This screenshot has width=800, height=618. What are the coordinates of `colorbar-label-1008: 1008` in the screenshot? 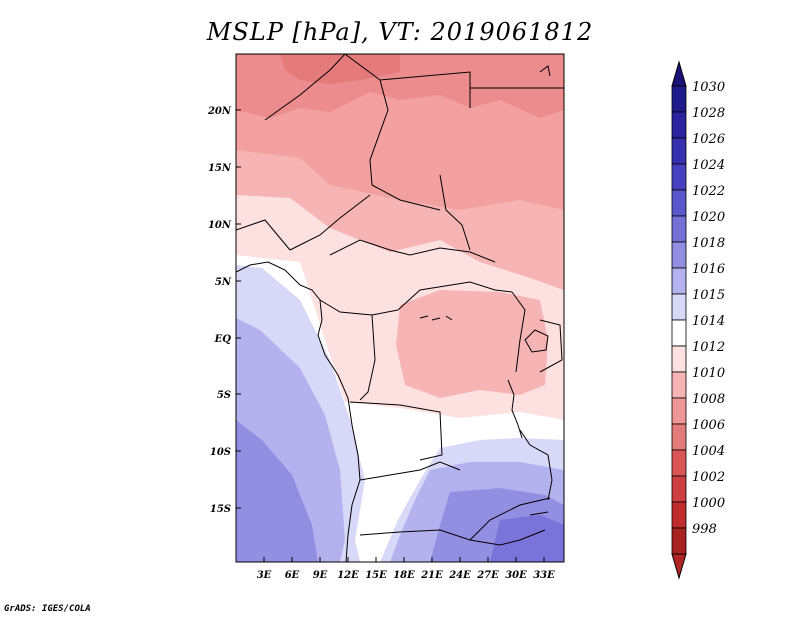 It's located at (708, 399).